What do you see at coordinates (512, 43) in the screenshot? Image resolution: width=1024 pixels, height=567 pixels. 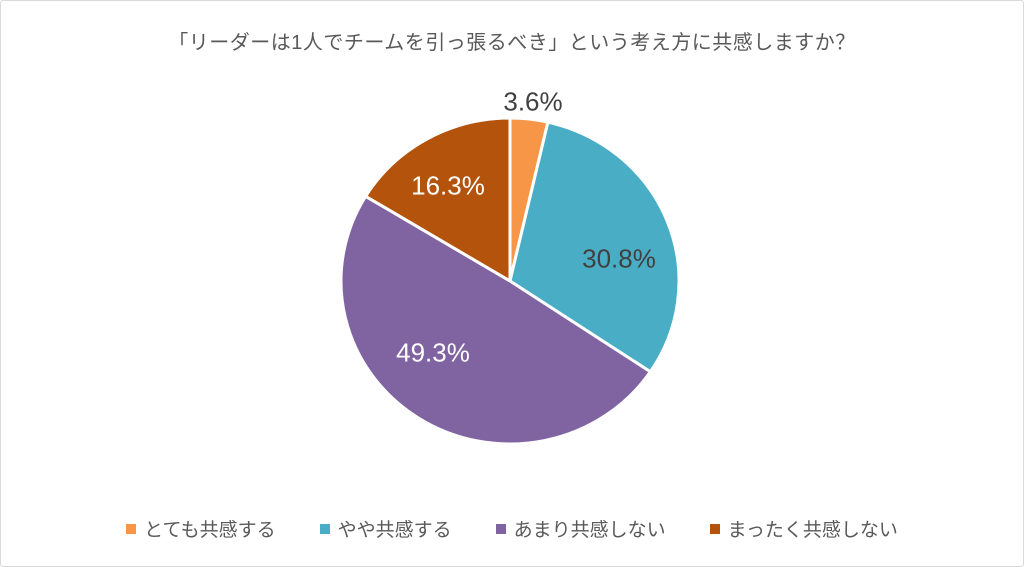 I see `chart-title: 「リーダーは1人でチームを引っ張るべき」という考え方に共感しますか？` at bounding box center [512, 43].